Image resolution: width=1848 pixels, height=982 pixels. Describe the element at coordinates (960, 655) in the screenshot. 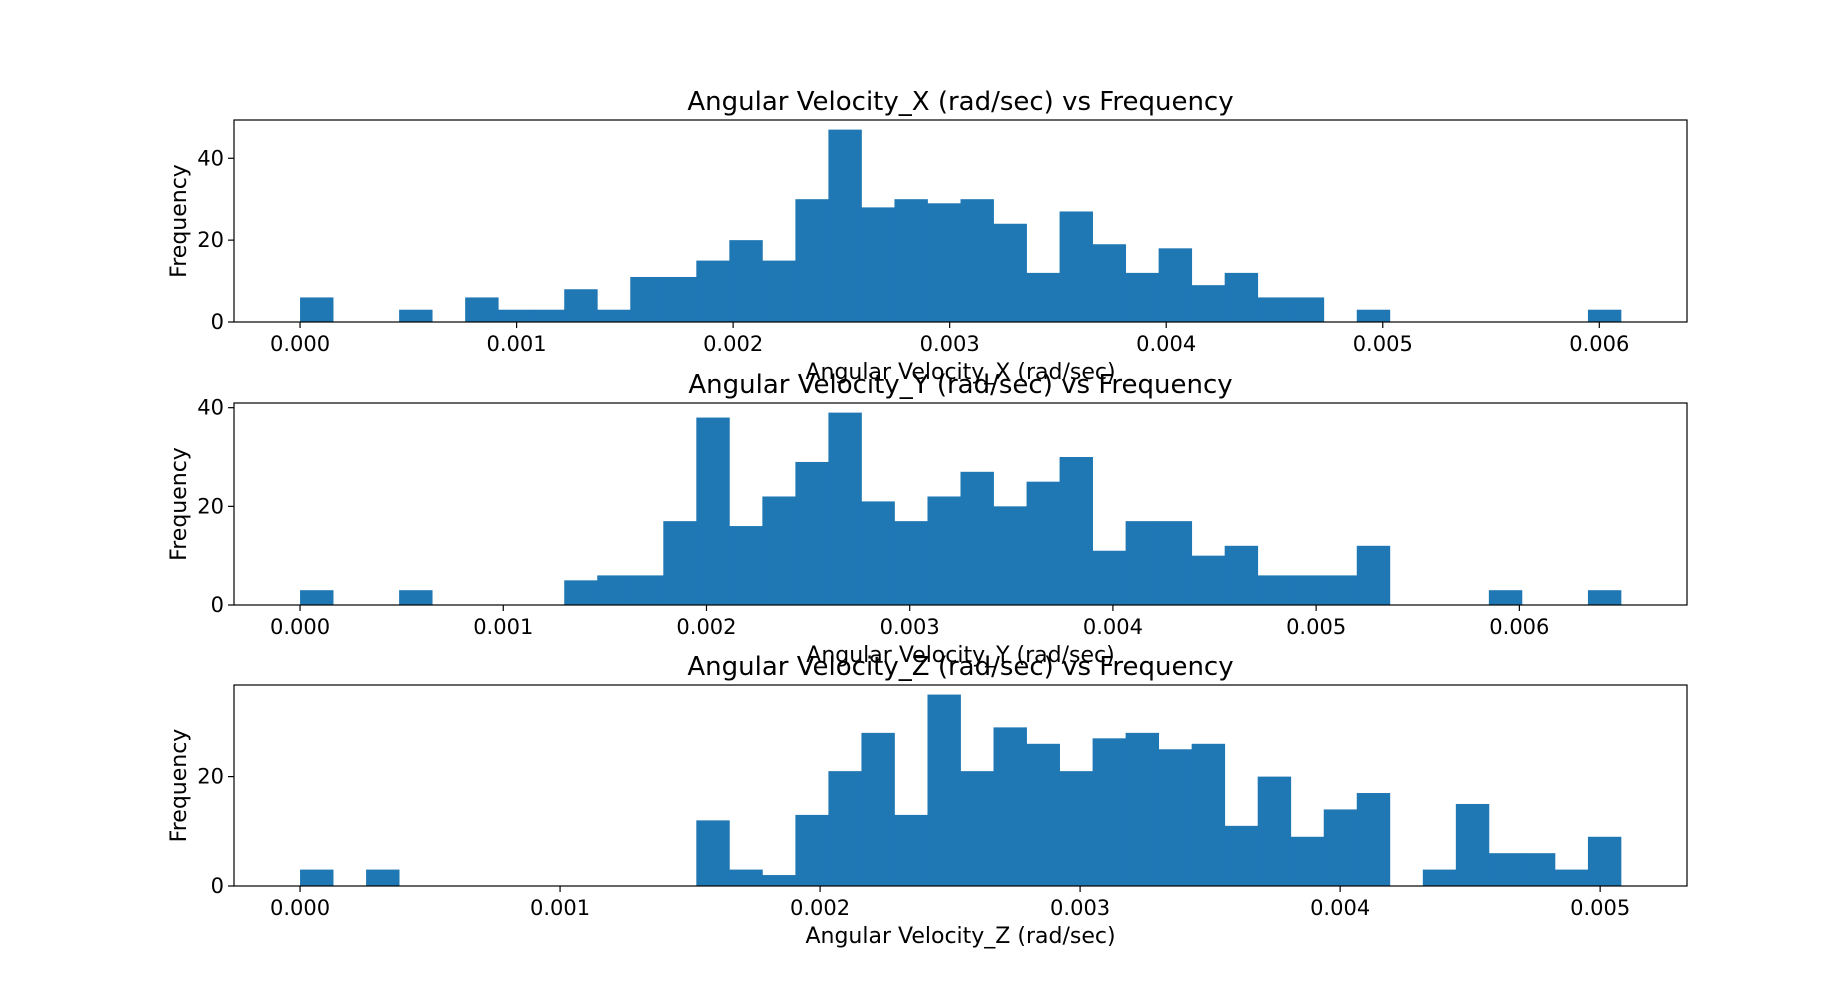

I see `x-axis-label: Angular Velocity_Y (rad/sec)` at that location.